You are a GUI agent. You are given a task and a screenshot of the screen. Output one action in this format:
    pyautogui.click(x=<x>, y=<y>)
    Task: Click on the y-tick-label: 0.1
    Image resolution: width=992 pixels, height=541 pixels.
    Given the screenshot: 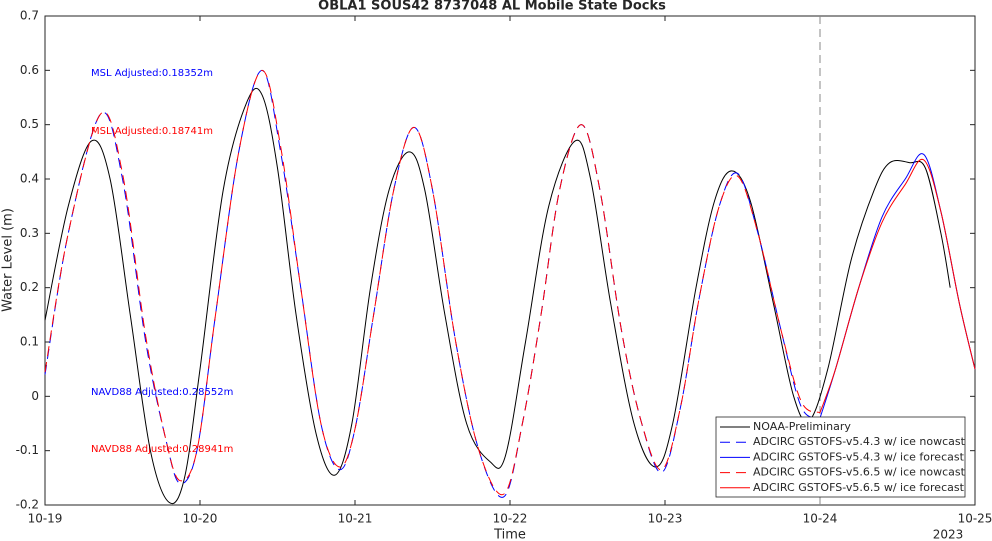 What is the action you would take?
    pyautogui.click(x=29, y=342)
    